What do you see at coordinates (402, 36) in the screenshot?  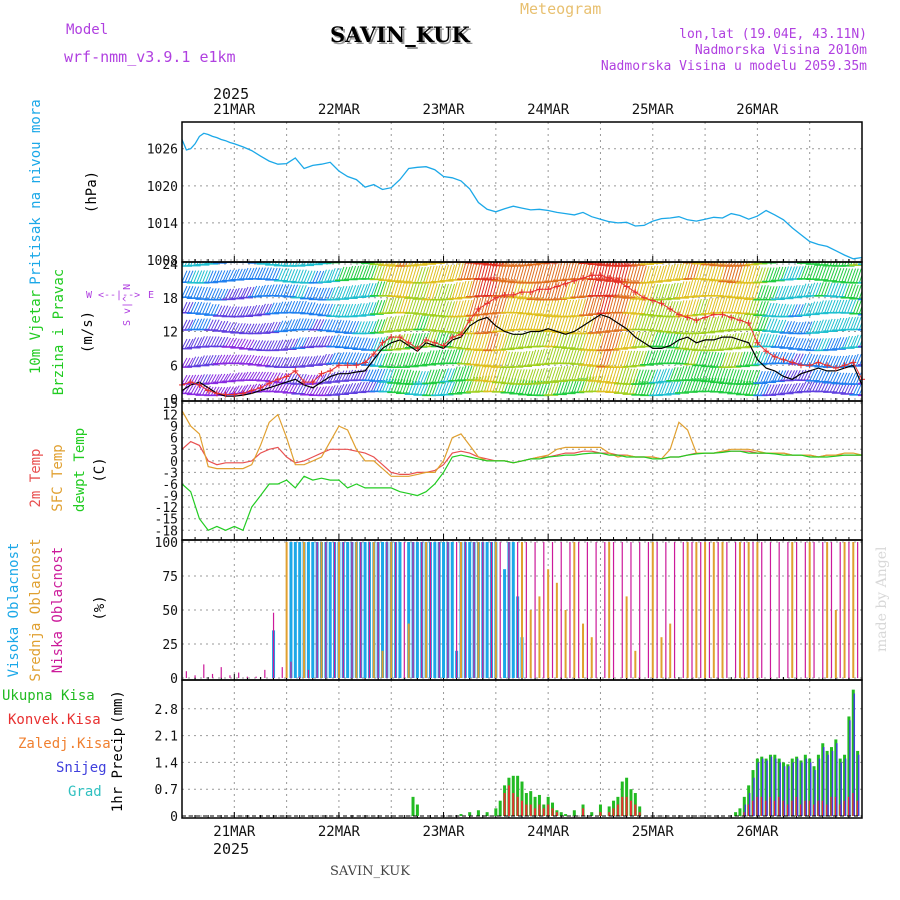 I see `station-title-shadow: SAVIN_KUK` at bounding box center [402, 36].